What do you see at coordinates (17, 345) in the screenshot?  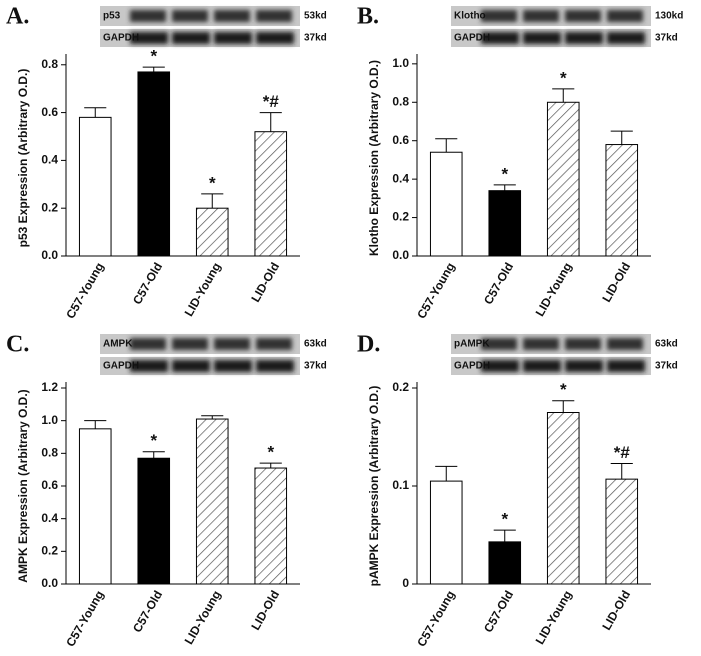 I see `panel-label: C.` at bounding box center [17, 345].